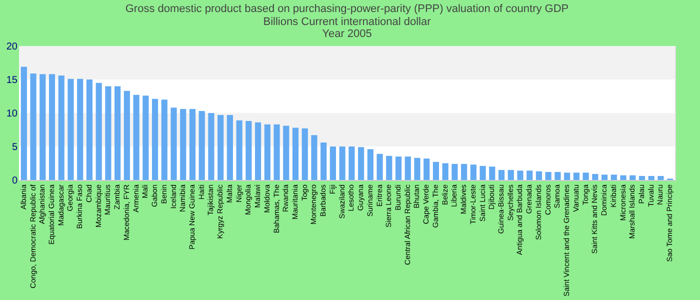  What do you see at coordinates (347, 34) in the screenshot?
I see `chart-subtitle: Year 2005` at bounding box center [347, 34].